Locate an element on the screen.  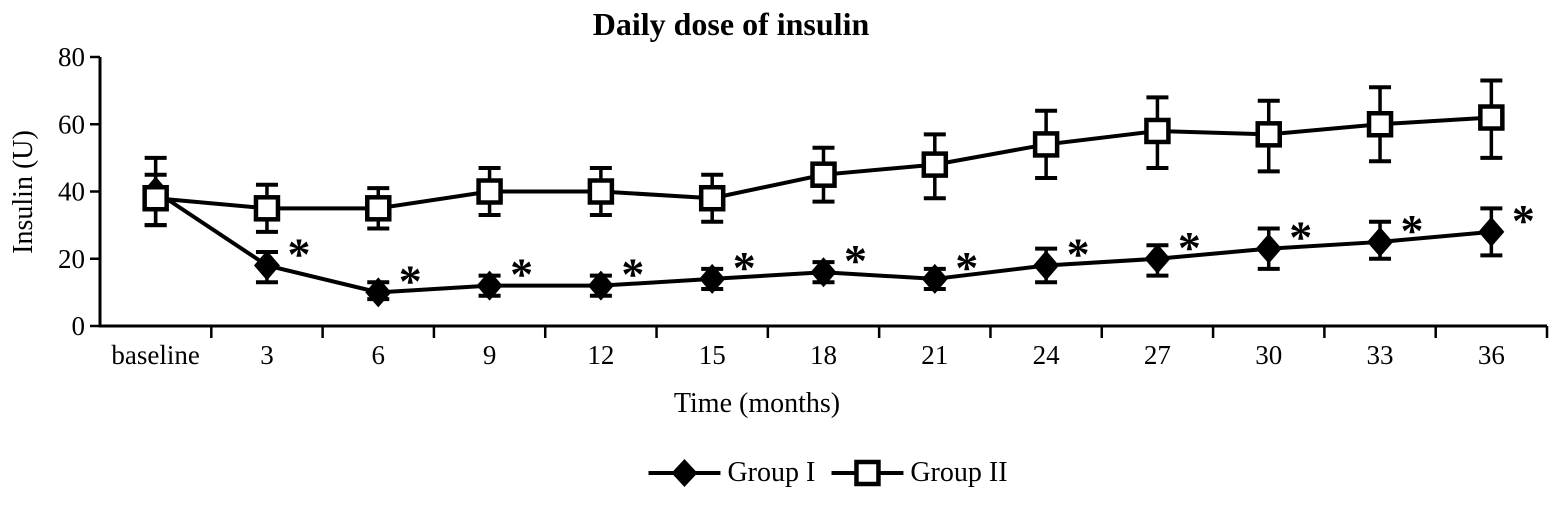
legend-item-group-ii: Group II is located at coordinates (919, 473).